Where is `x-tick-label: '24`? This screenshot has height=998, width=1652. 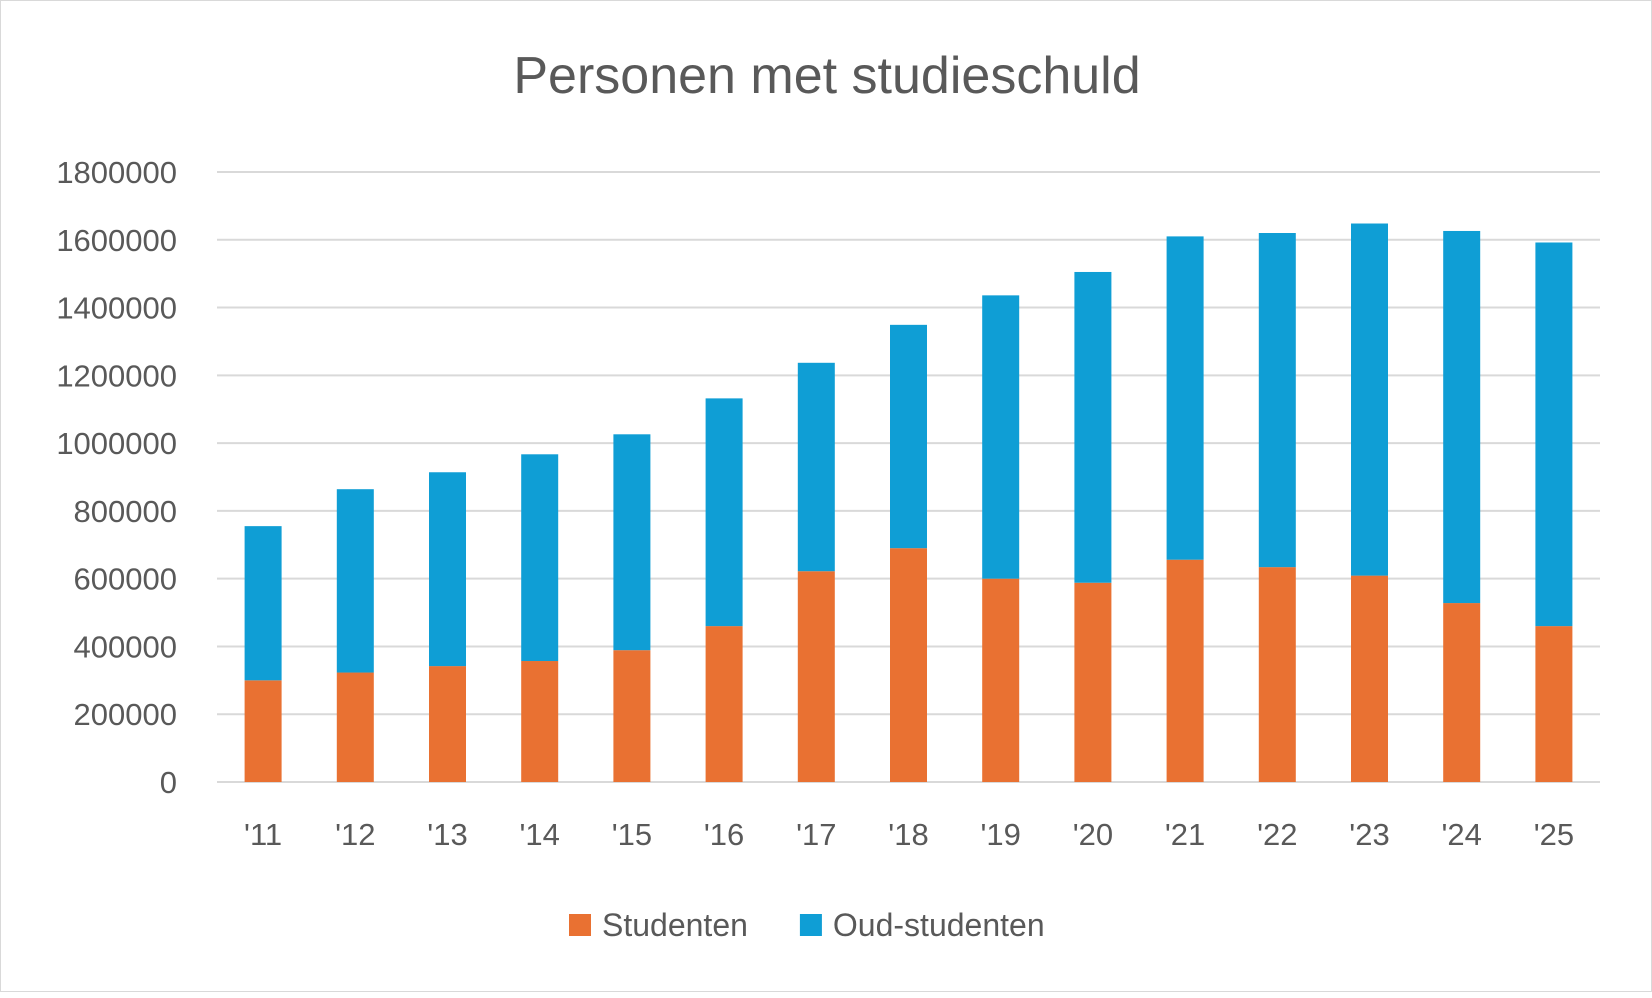 x-tick-label: '24 is located at coordinates (1461, 834).